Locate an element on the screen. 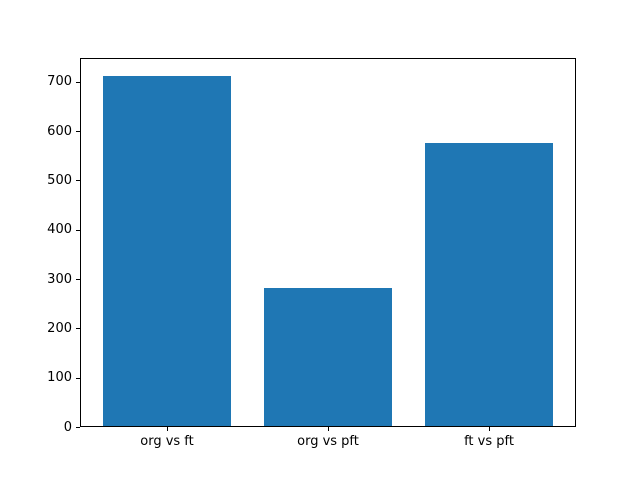 This screenshot has width=640, height=480. y-tick-label: 600 is located at coordinates (59, 131).